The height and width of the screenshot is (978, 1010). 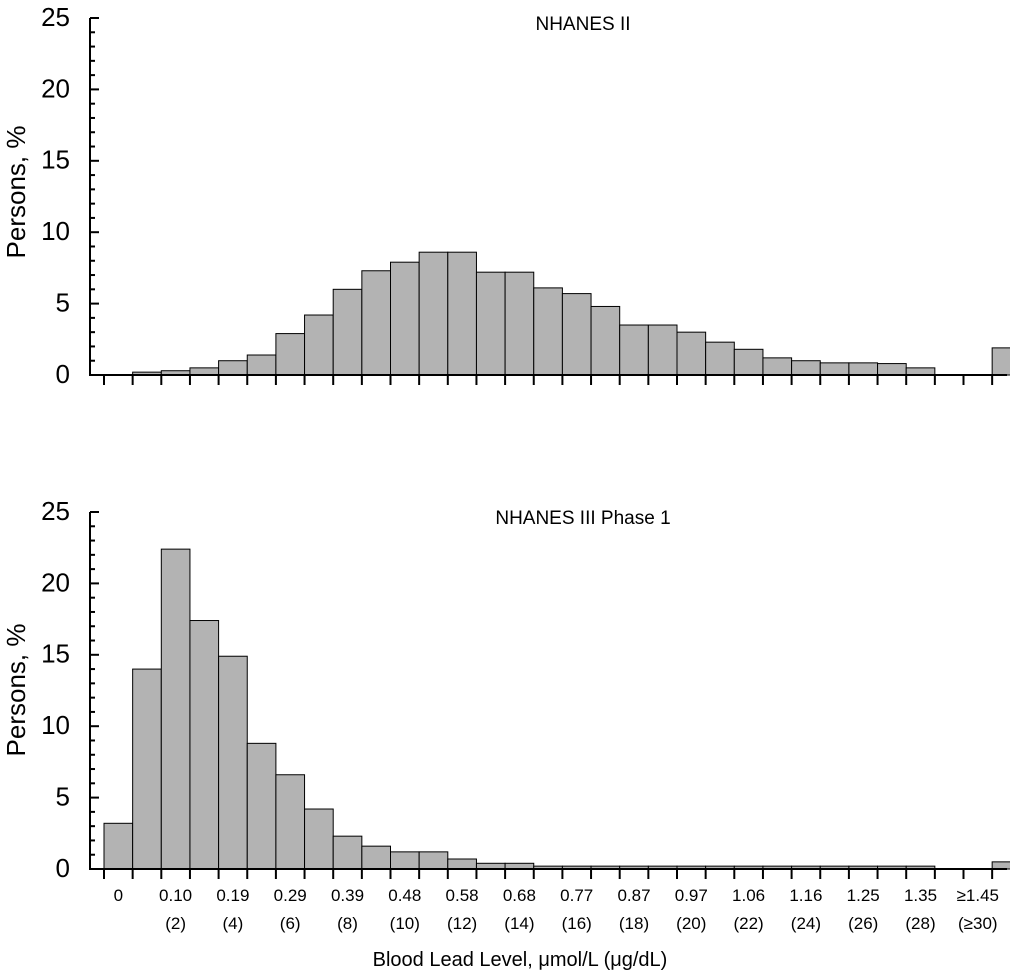 What do you see at coordinates (978, 923) in the screenshot?
I see `x-tick-sublabel: (≥30)` at bounding box center [978, 923].